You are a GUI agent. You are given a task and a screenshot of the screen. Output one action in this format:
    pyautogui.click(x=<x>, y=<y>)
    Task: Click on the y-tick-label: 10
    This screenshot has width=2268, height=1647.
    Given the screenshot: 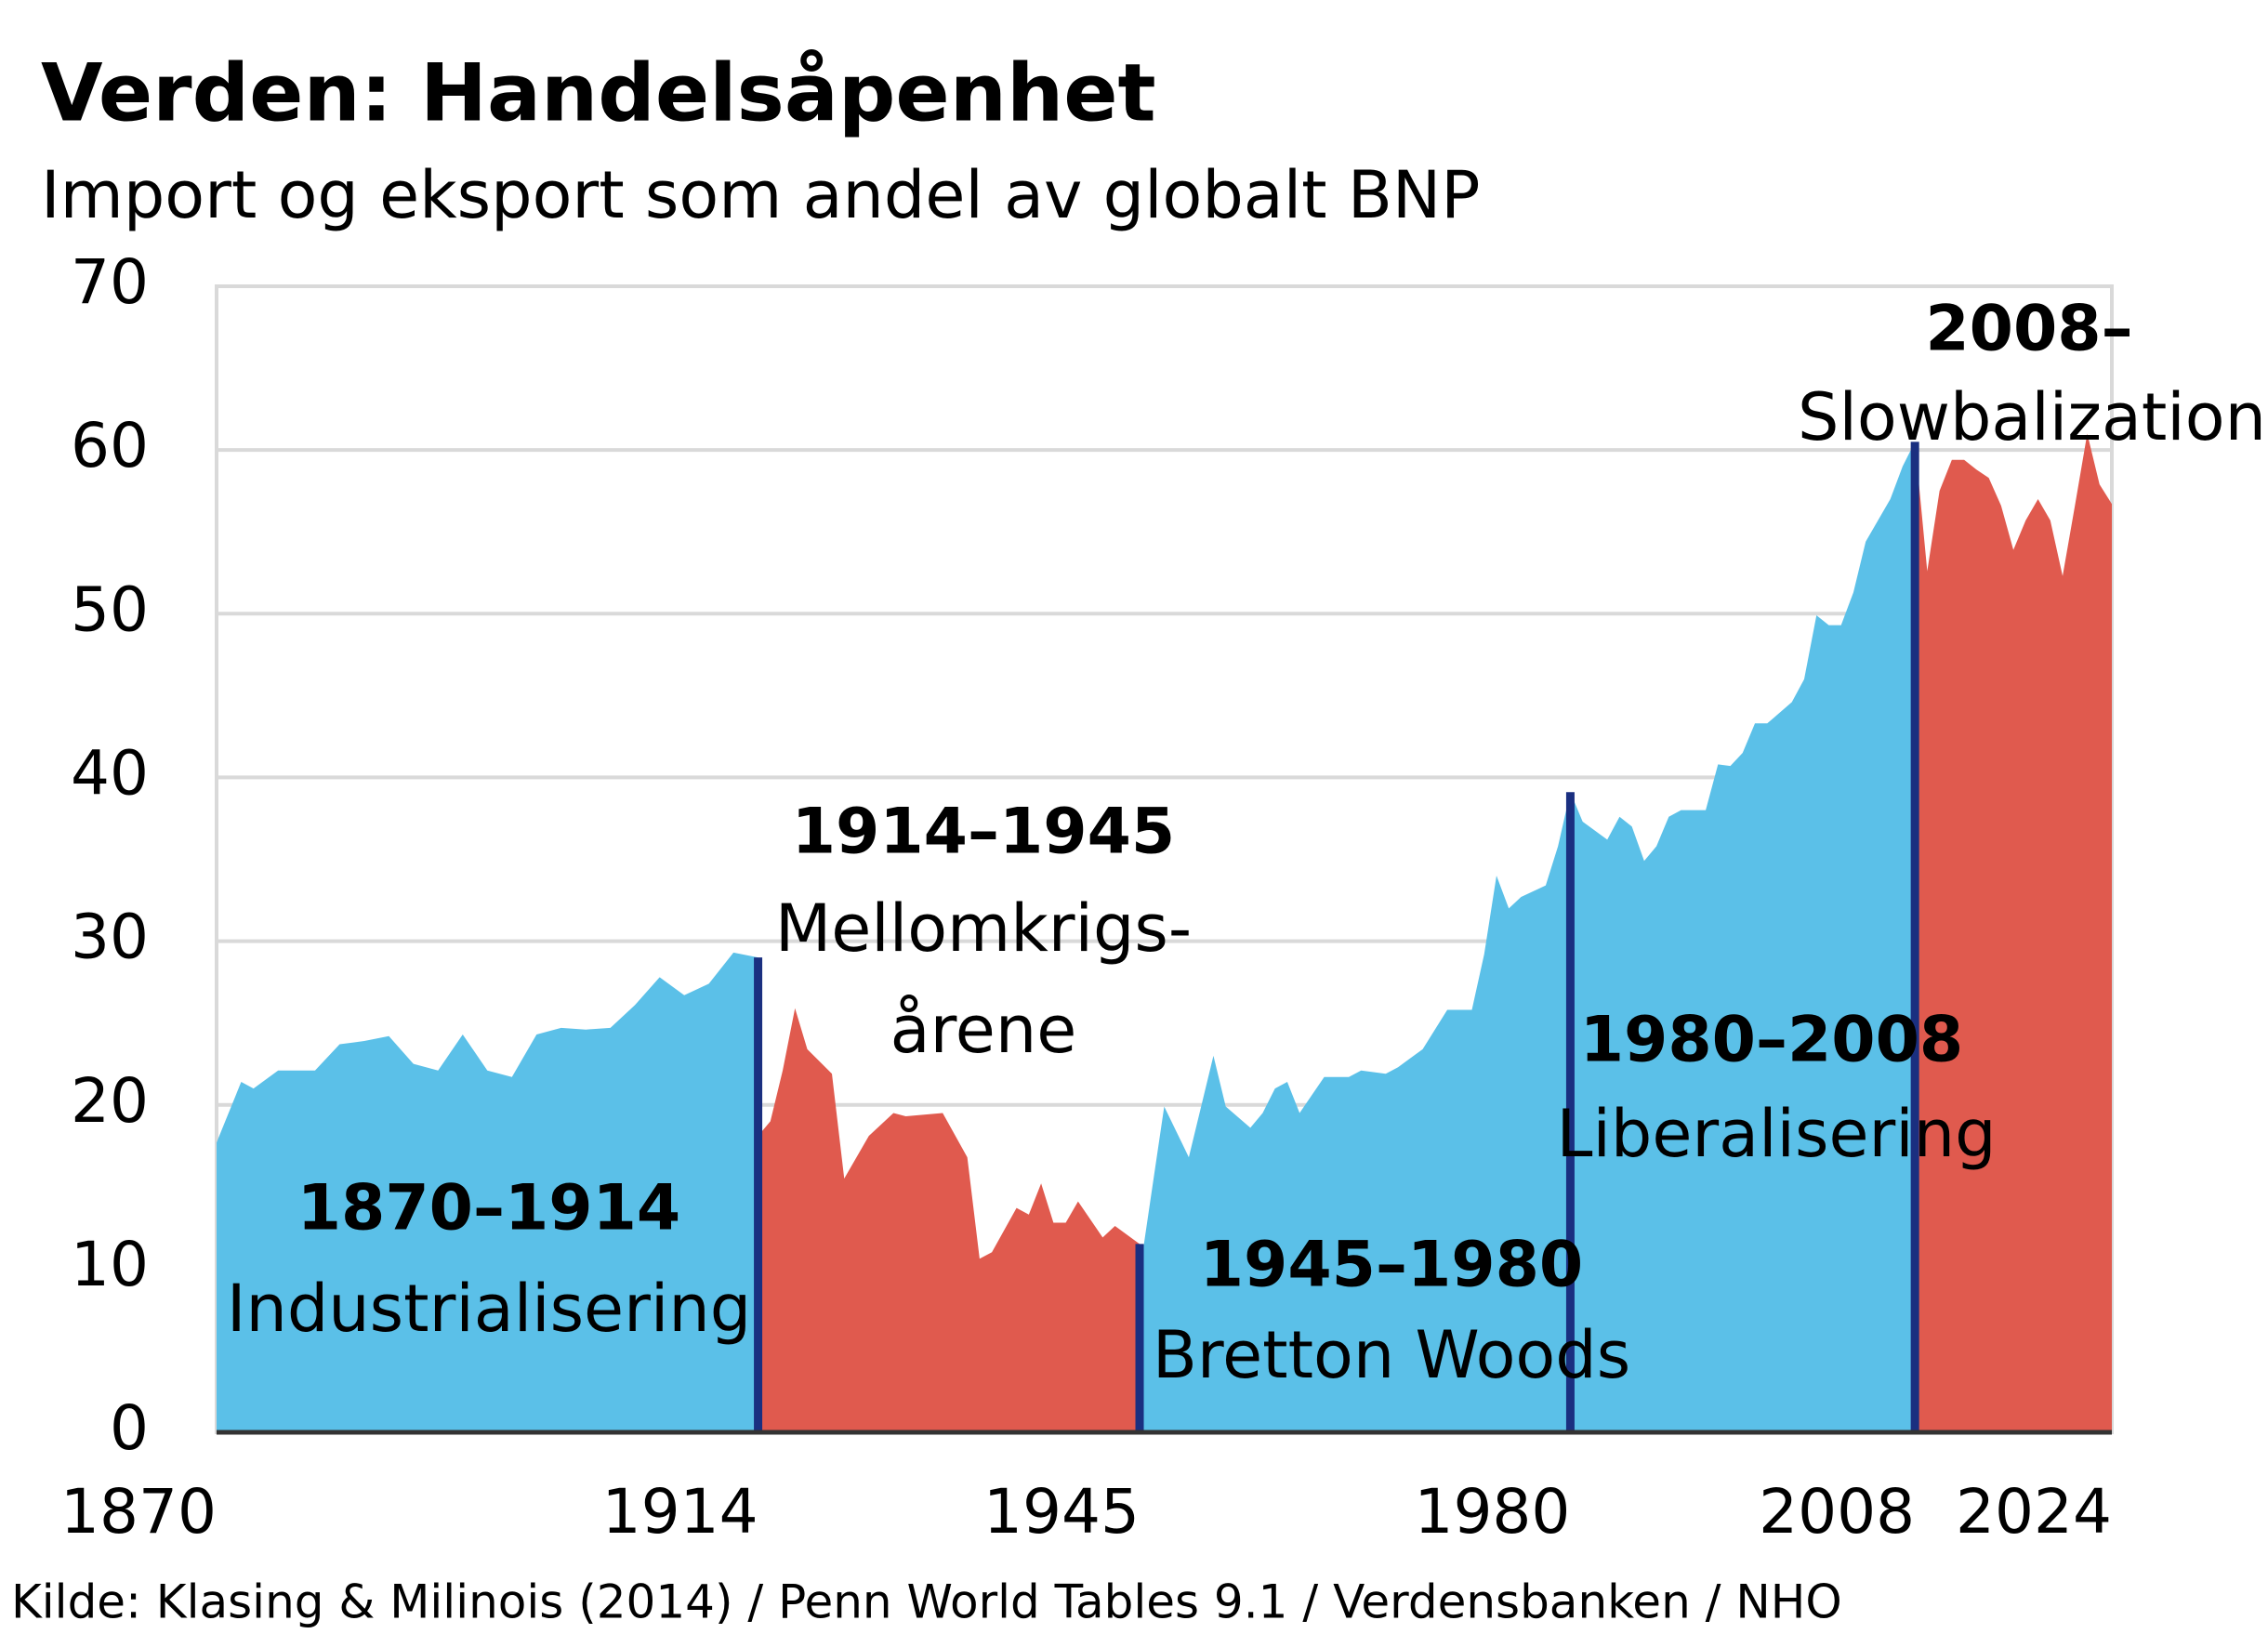 What is the action you would take?
    pyautogui.click(x=110, y=1264)
    